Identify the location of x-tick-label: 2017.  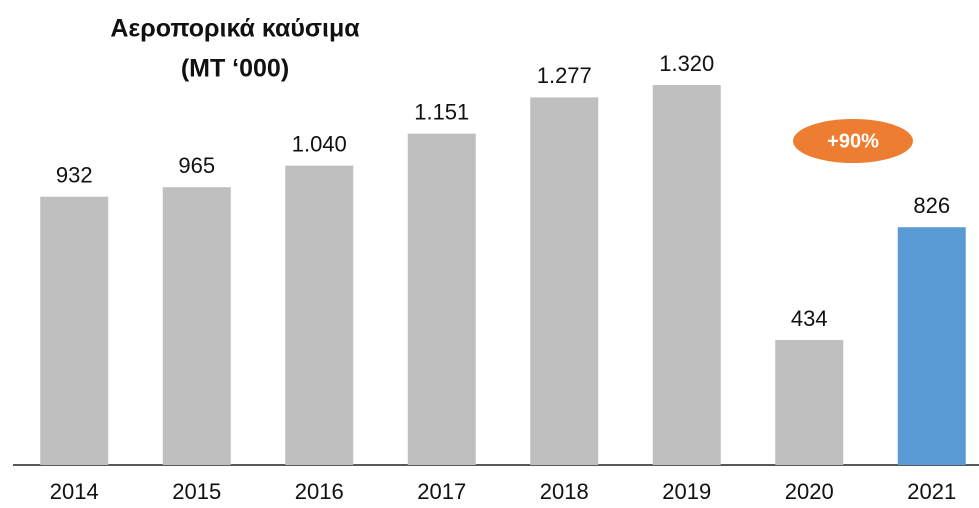
(441, 491).